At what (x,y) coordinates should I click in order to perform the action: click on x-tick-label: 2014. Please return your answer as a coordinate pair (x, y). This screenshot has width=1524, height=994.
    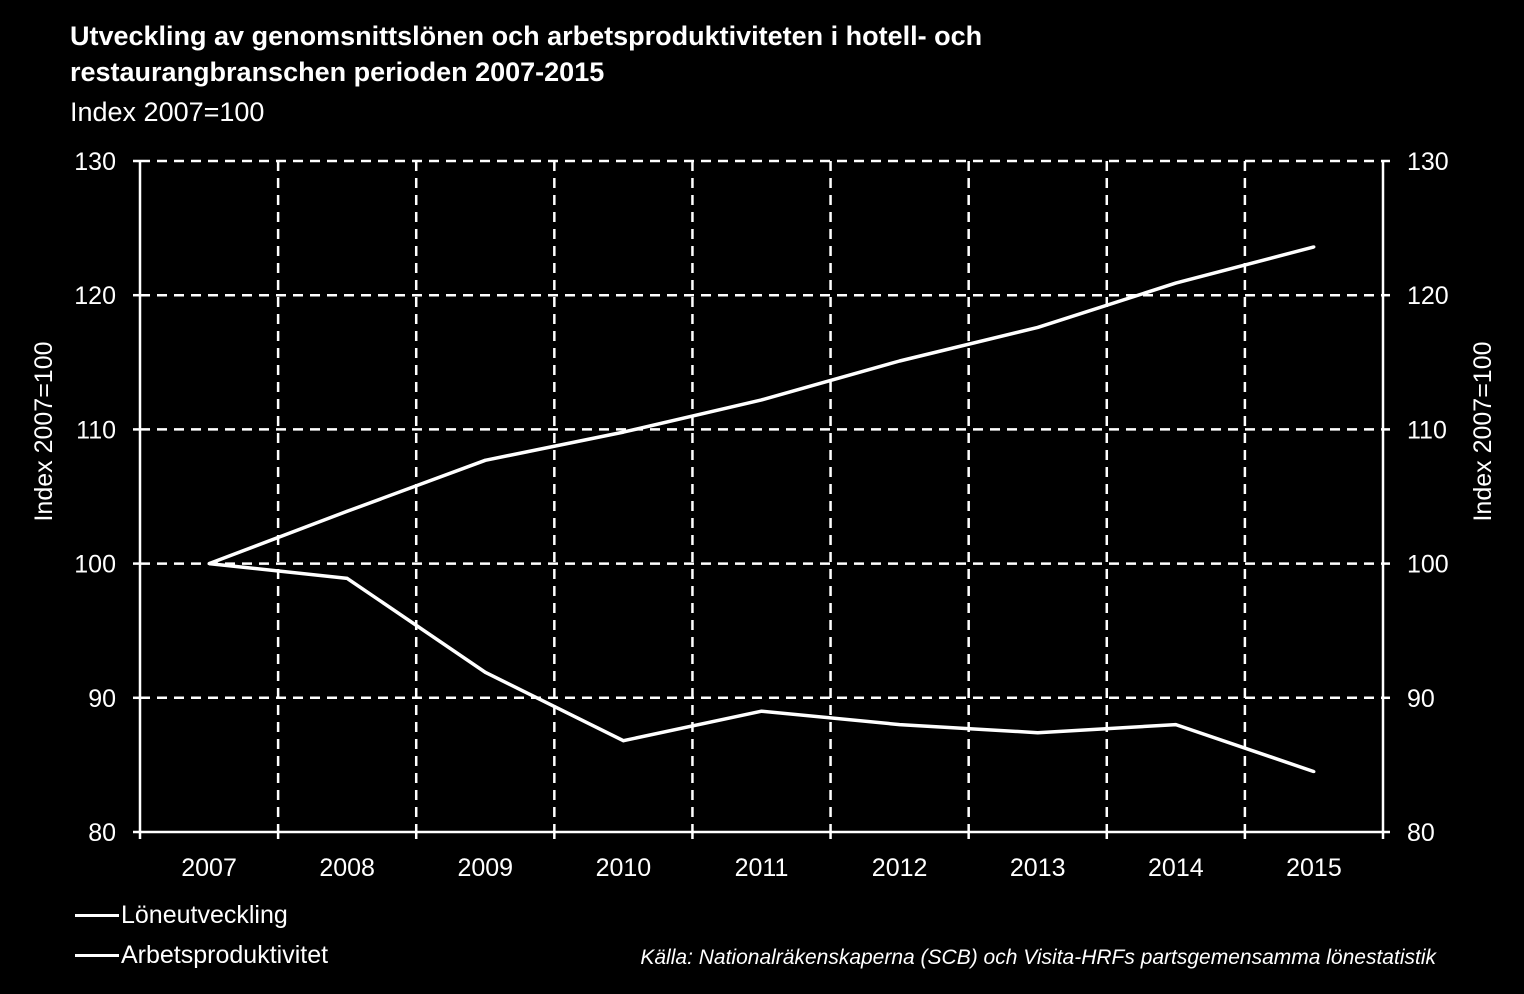
    Looking at the image, I should click on (1176, 868).